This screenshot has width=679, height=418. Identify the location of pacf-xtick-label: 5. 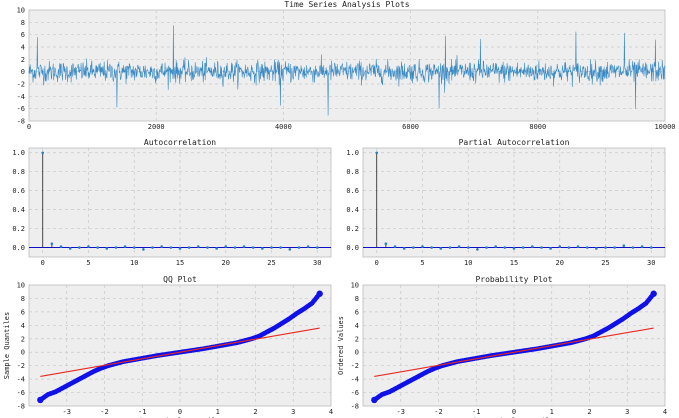
(422, 263).